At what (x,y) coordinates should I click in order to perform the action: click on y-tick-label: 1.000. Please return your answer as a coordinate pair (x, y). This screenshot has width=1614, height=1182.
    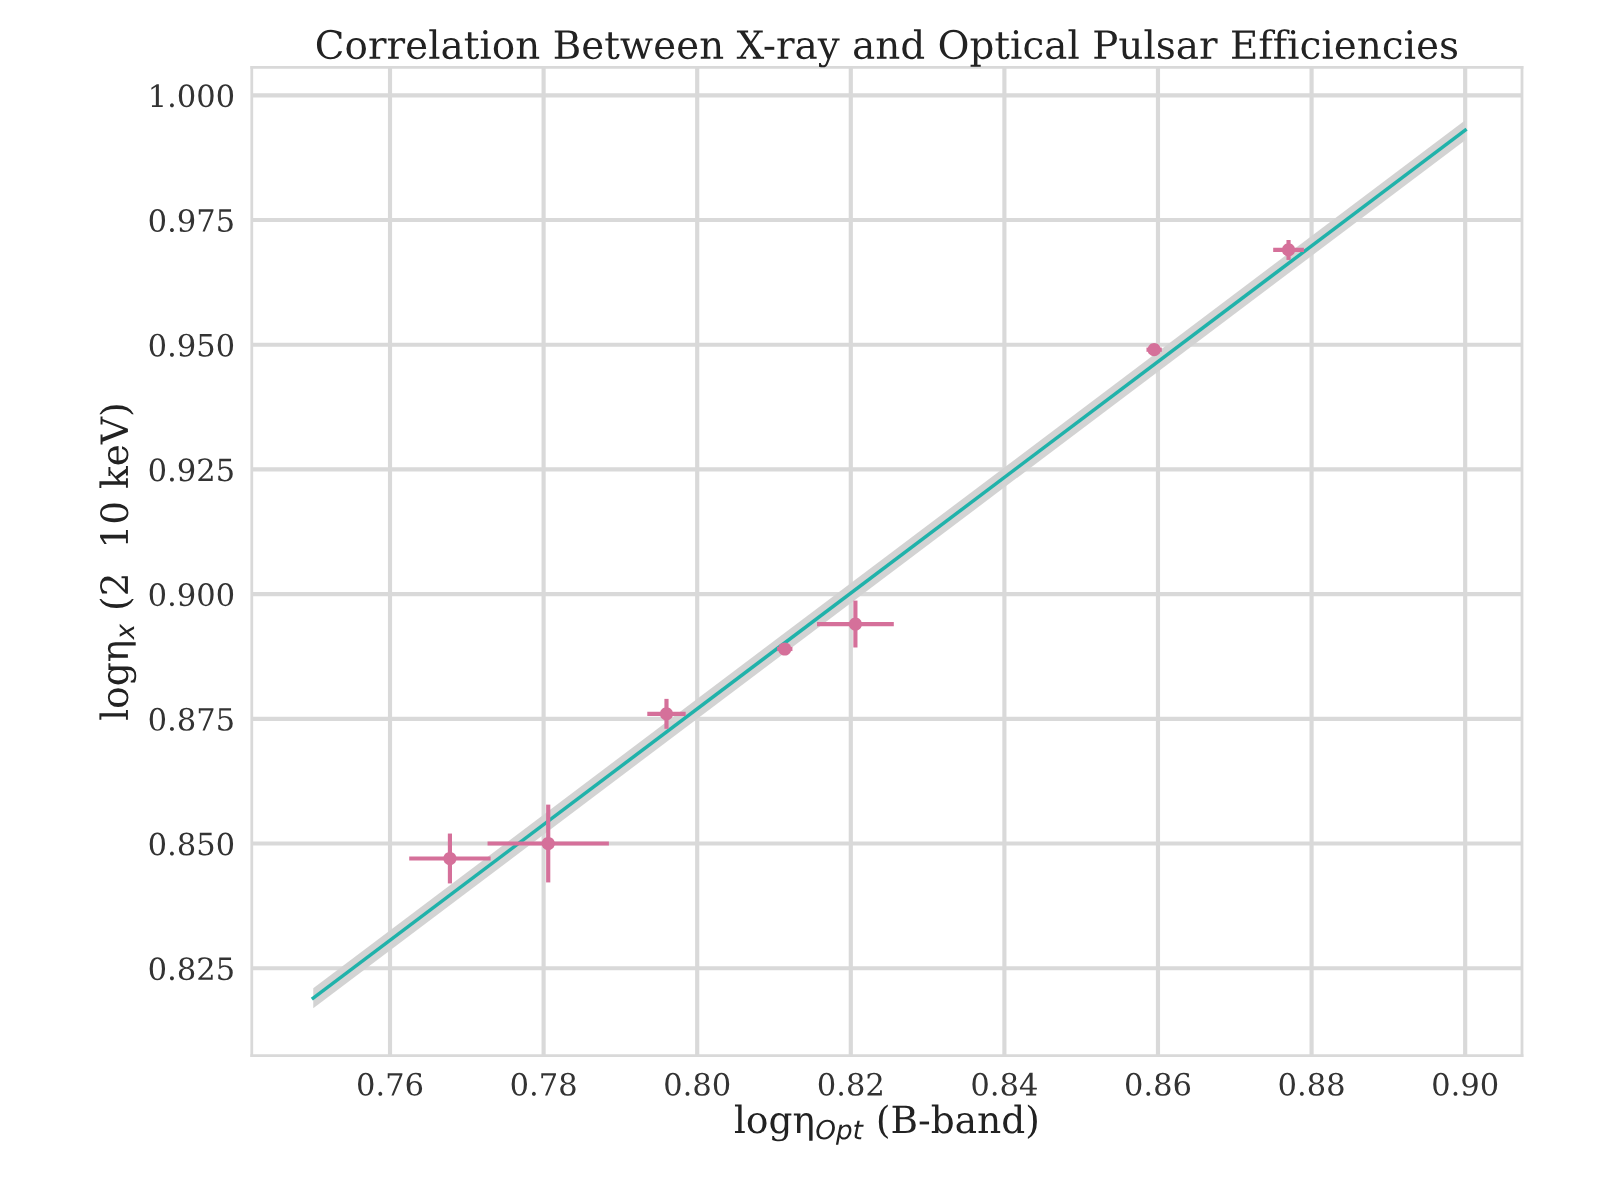
    Looking at the image, I should click on (192, 96).